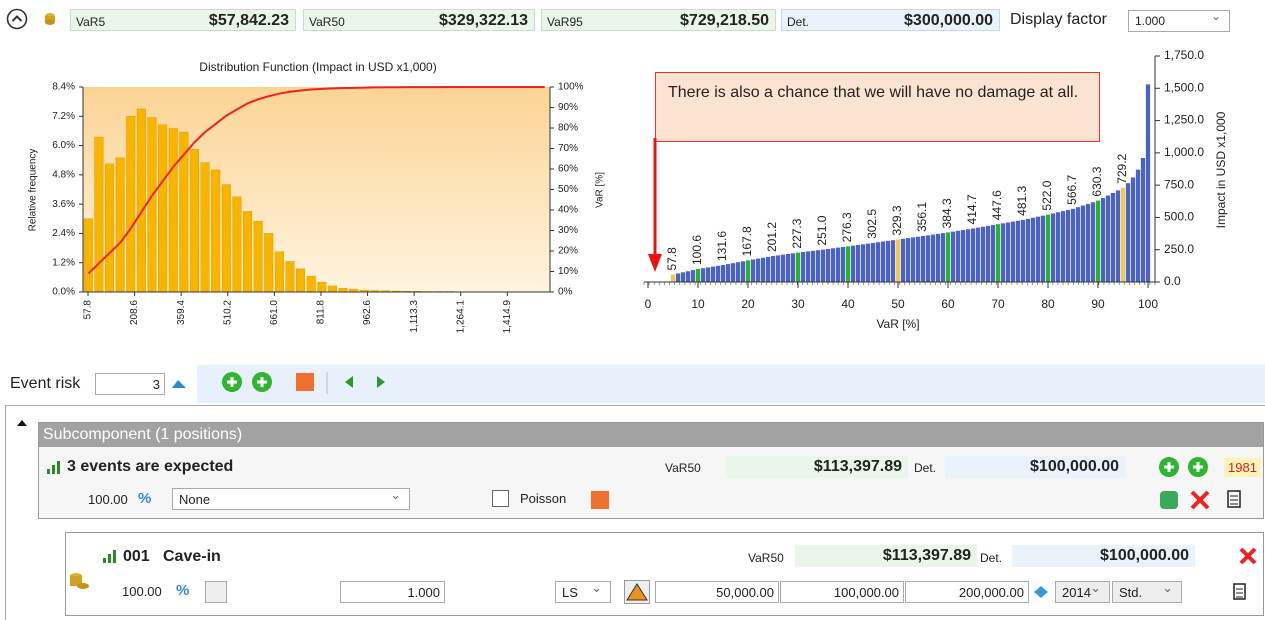 The image size is (1265, 620). What do you see at coordinates (414, 316) in the screenshot?
I see `x-tick-label: 1,113.3` at bounding box center [414, 316].